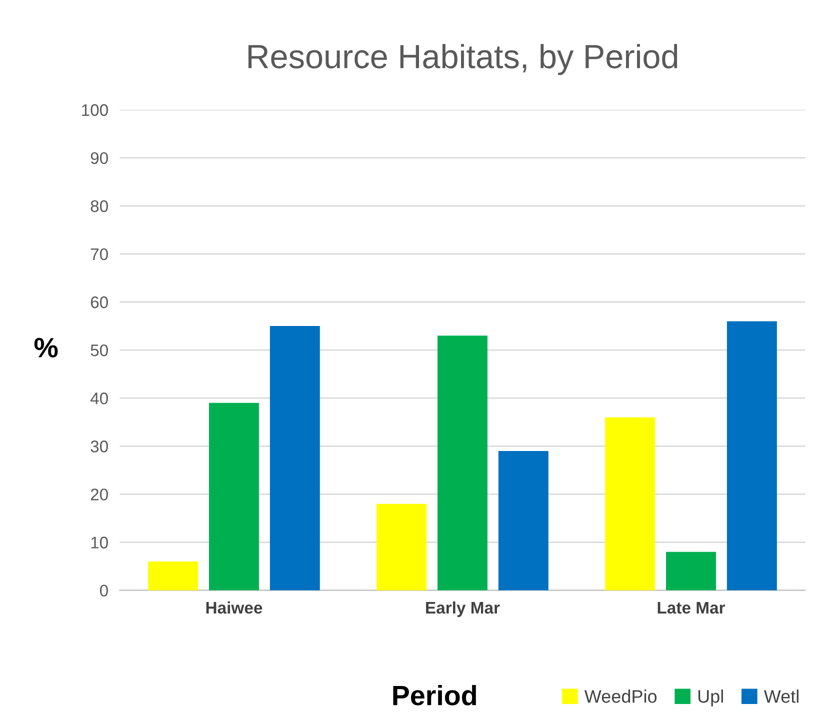 This screenshot has height=727, width=820. I want to click on x-tick-label: Haiwee, so click(234, 607).